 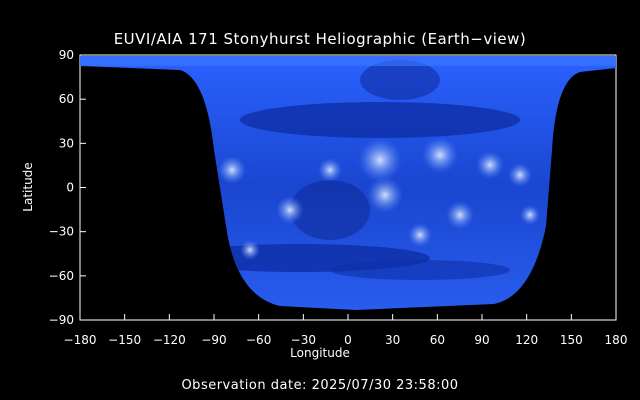 What do you see at coordinates (348, 340) in the screenshot?
I see `x-tick-label: 0` at bounding box center [348, 340].